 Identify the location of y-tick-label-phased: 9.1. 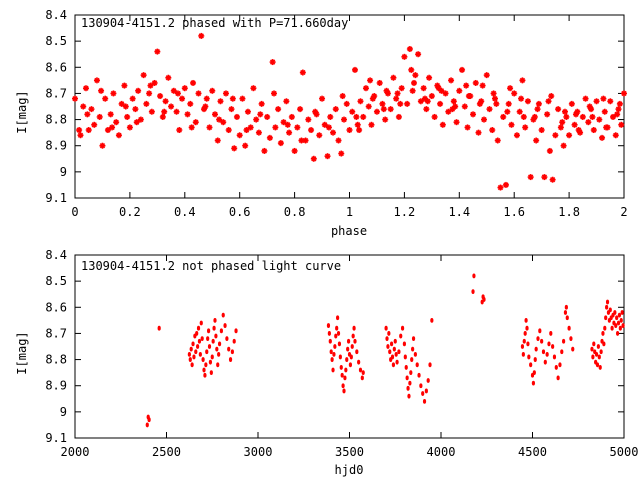
(56, 198).